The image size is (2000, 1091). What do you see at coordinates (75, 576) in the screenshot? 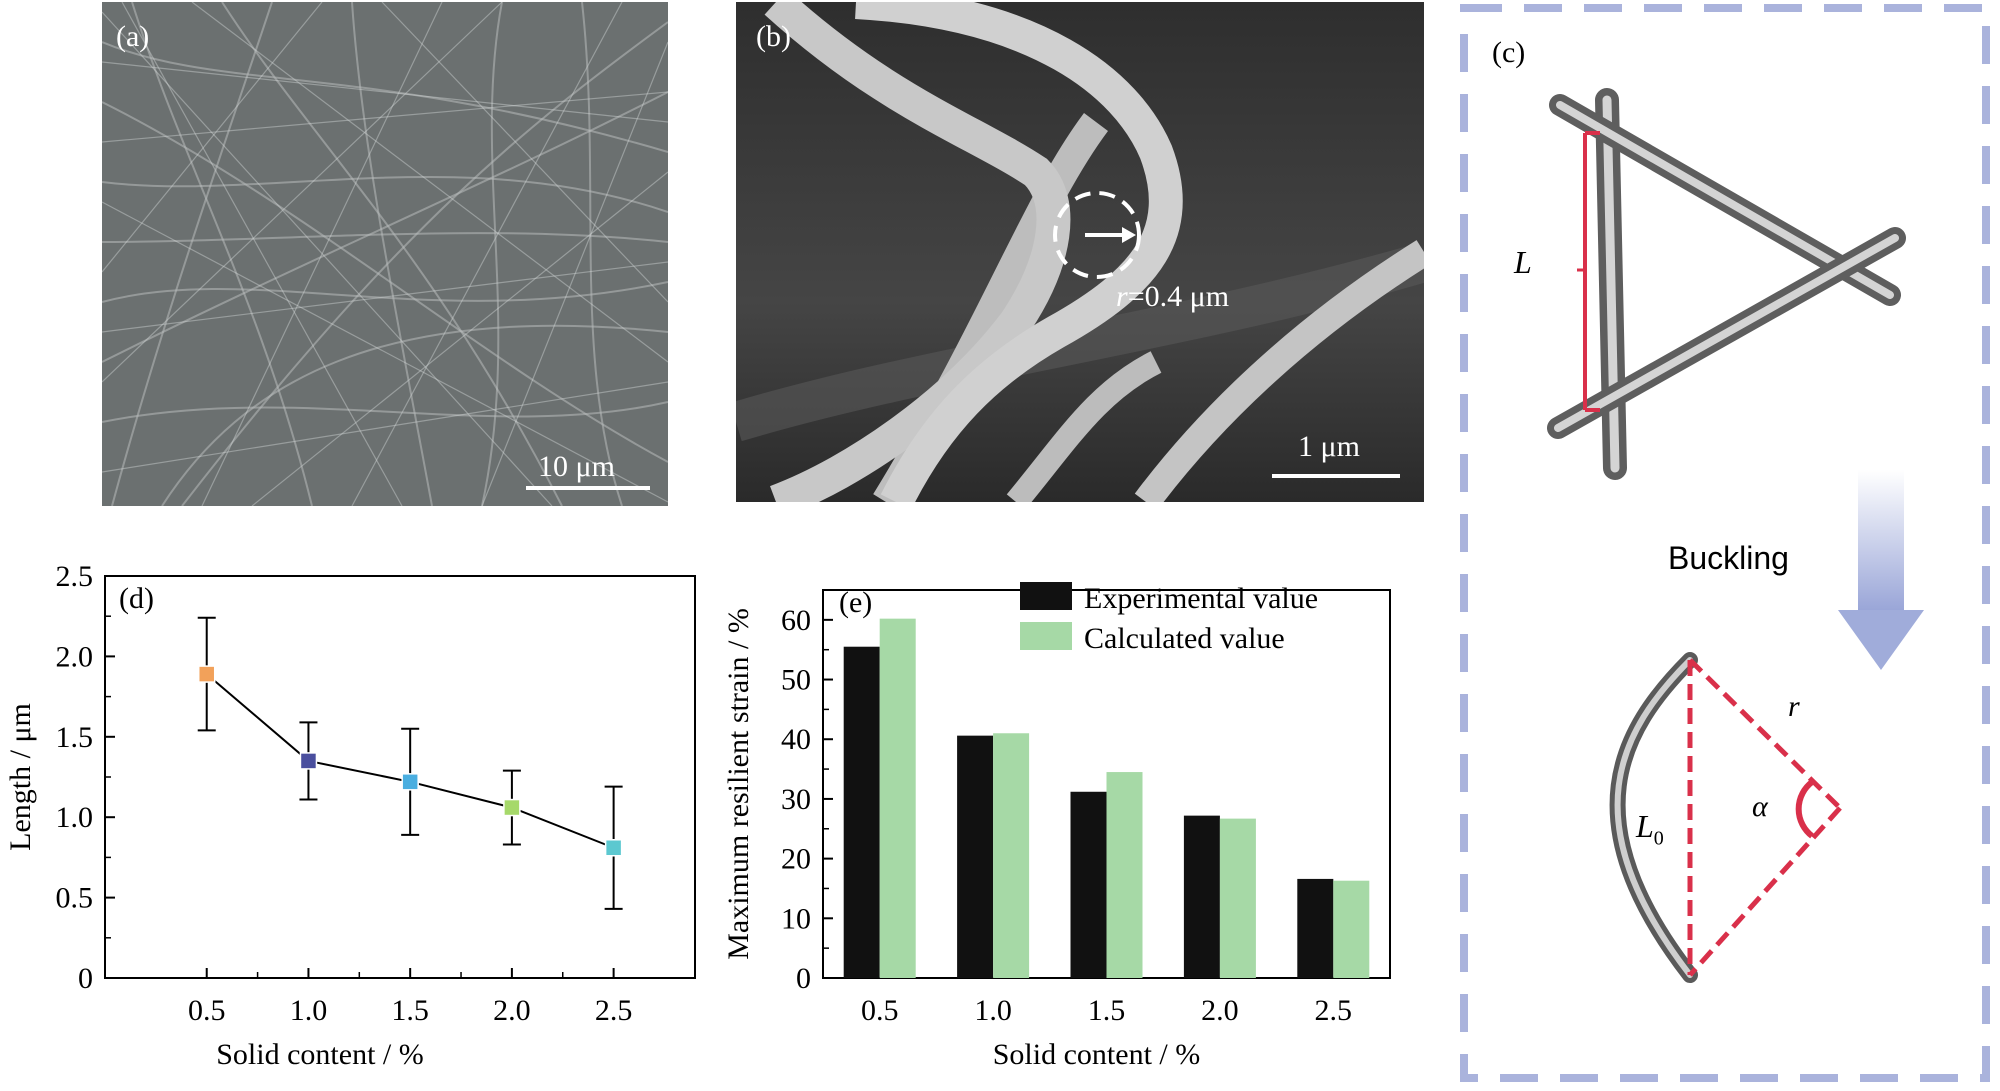
I see `y-tick-label: 2.5` at bounding box center [75, 576].